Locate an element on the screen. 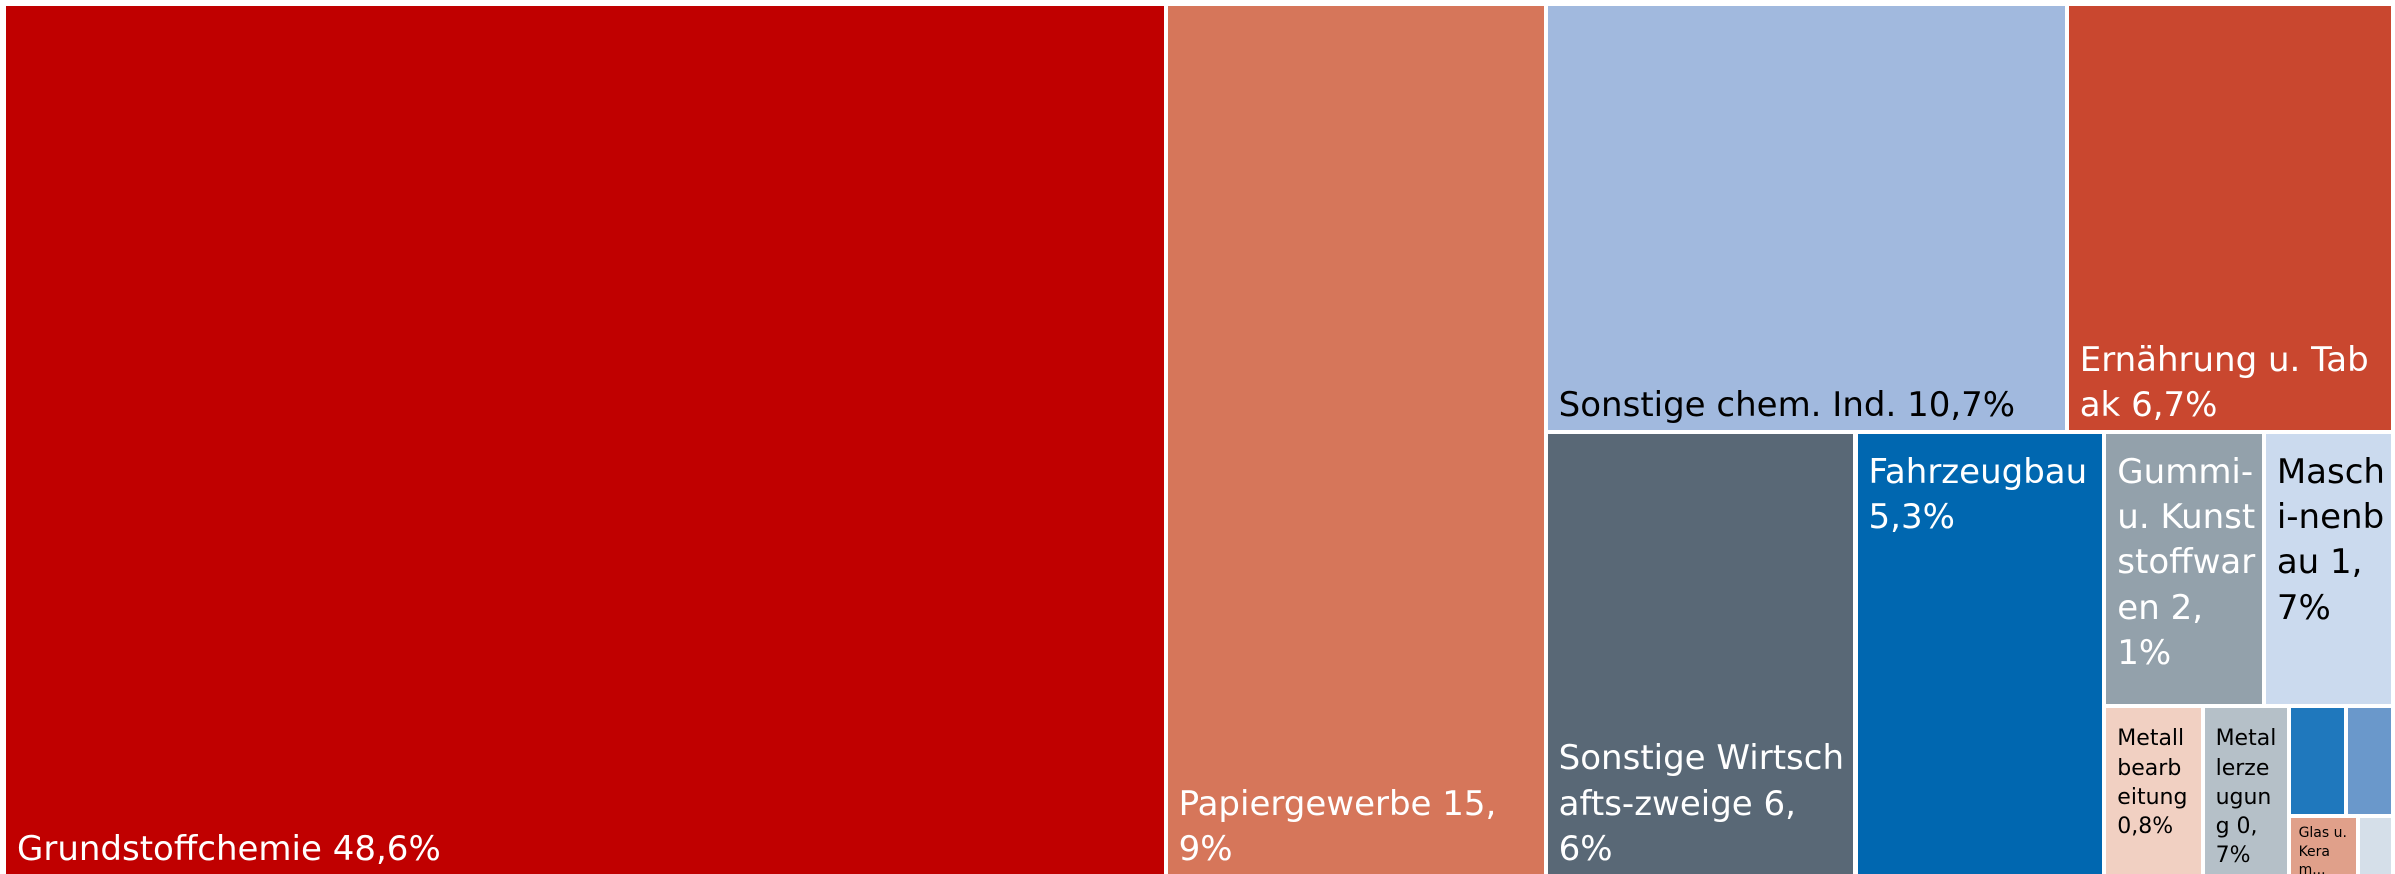 This screenshot has height=874, width=2395. value-label: 0,7% is located at coordinates (2236, 841).